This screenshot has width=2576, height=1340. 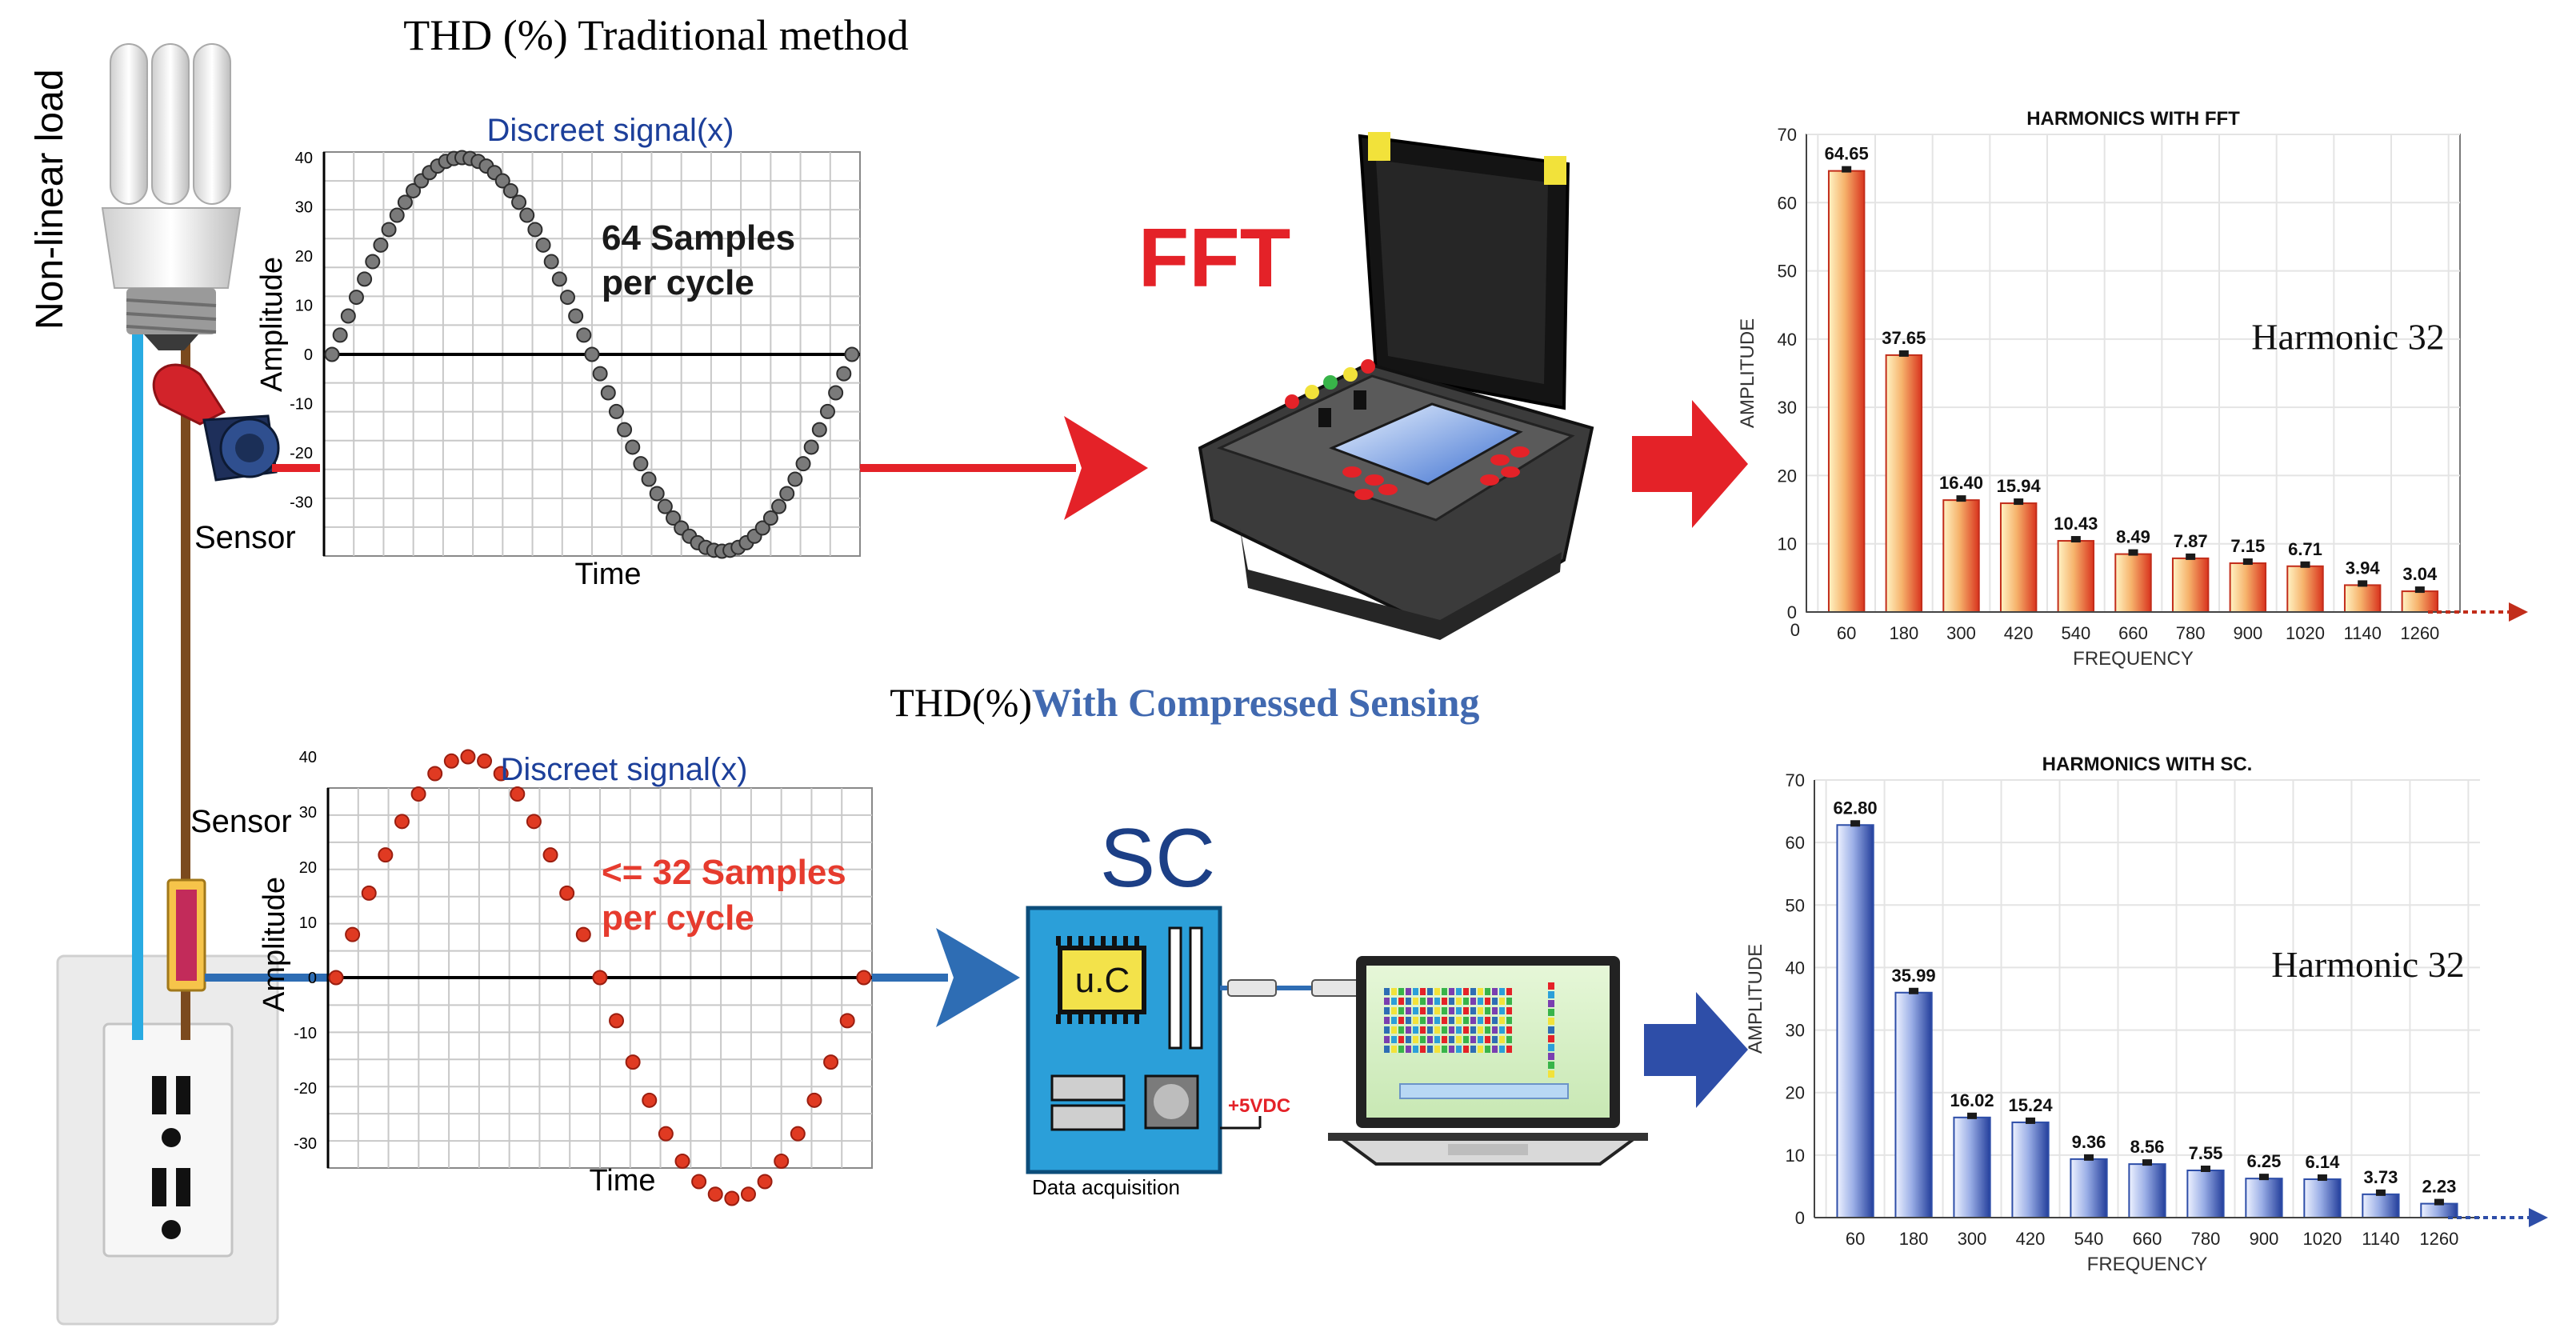 I want to click on arrow-to-sc, so click(x=946, y=977).